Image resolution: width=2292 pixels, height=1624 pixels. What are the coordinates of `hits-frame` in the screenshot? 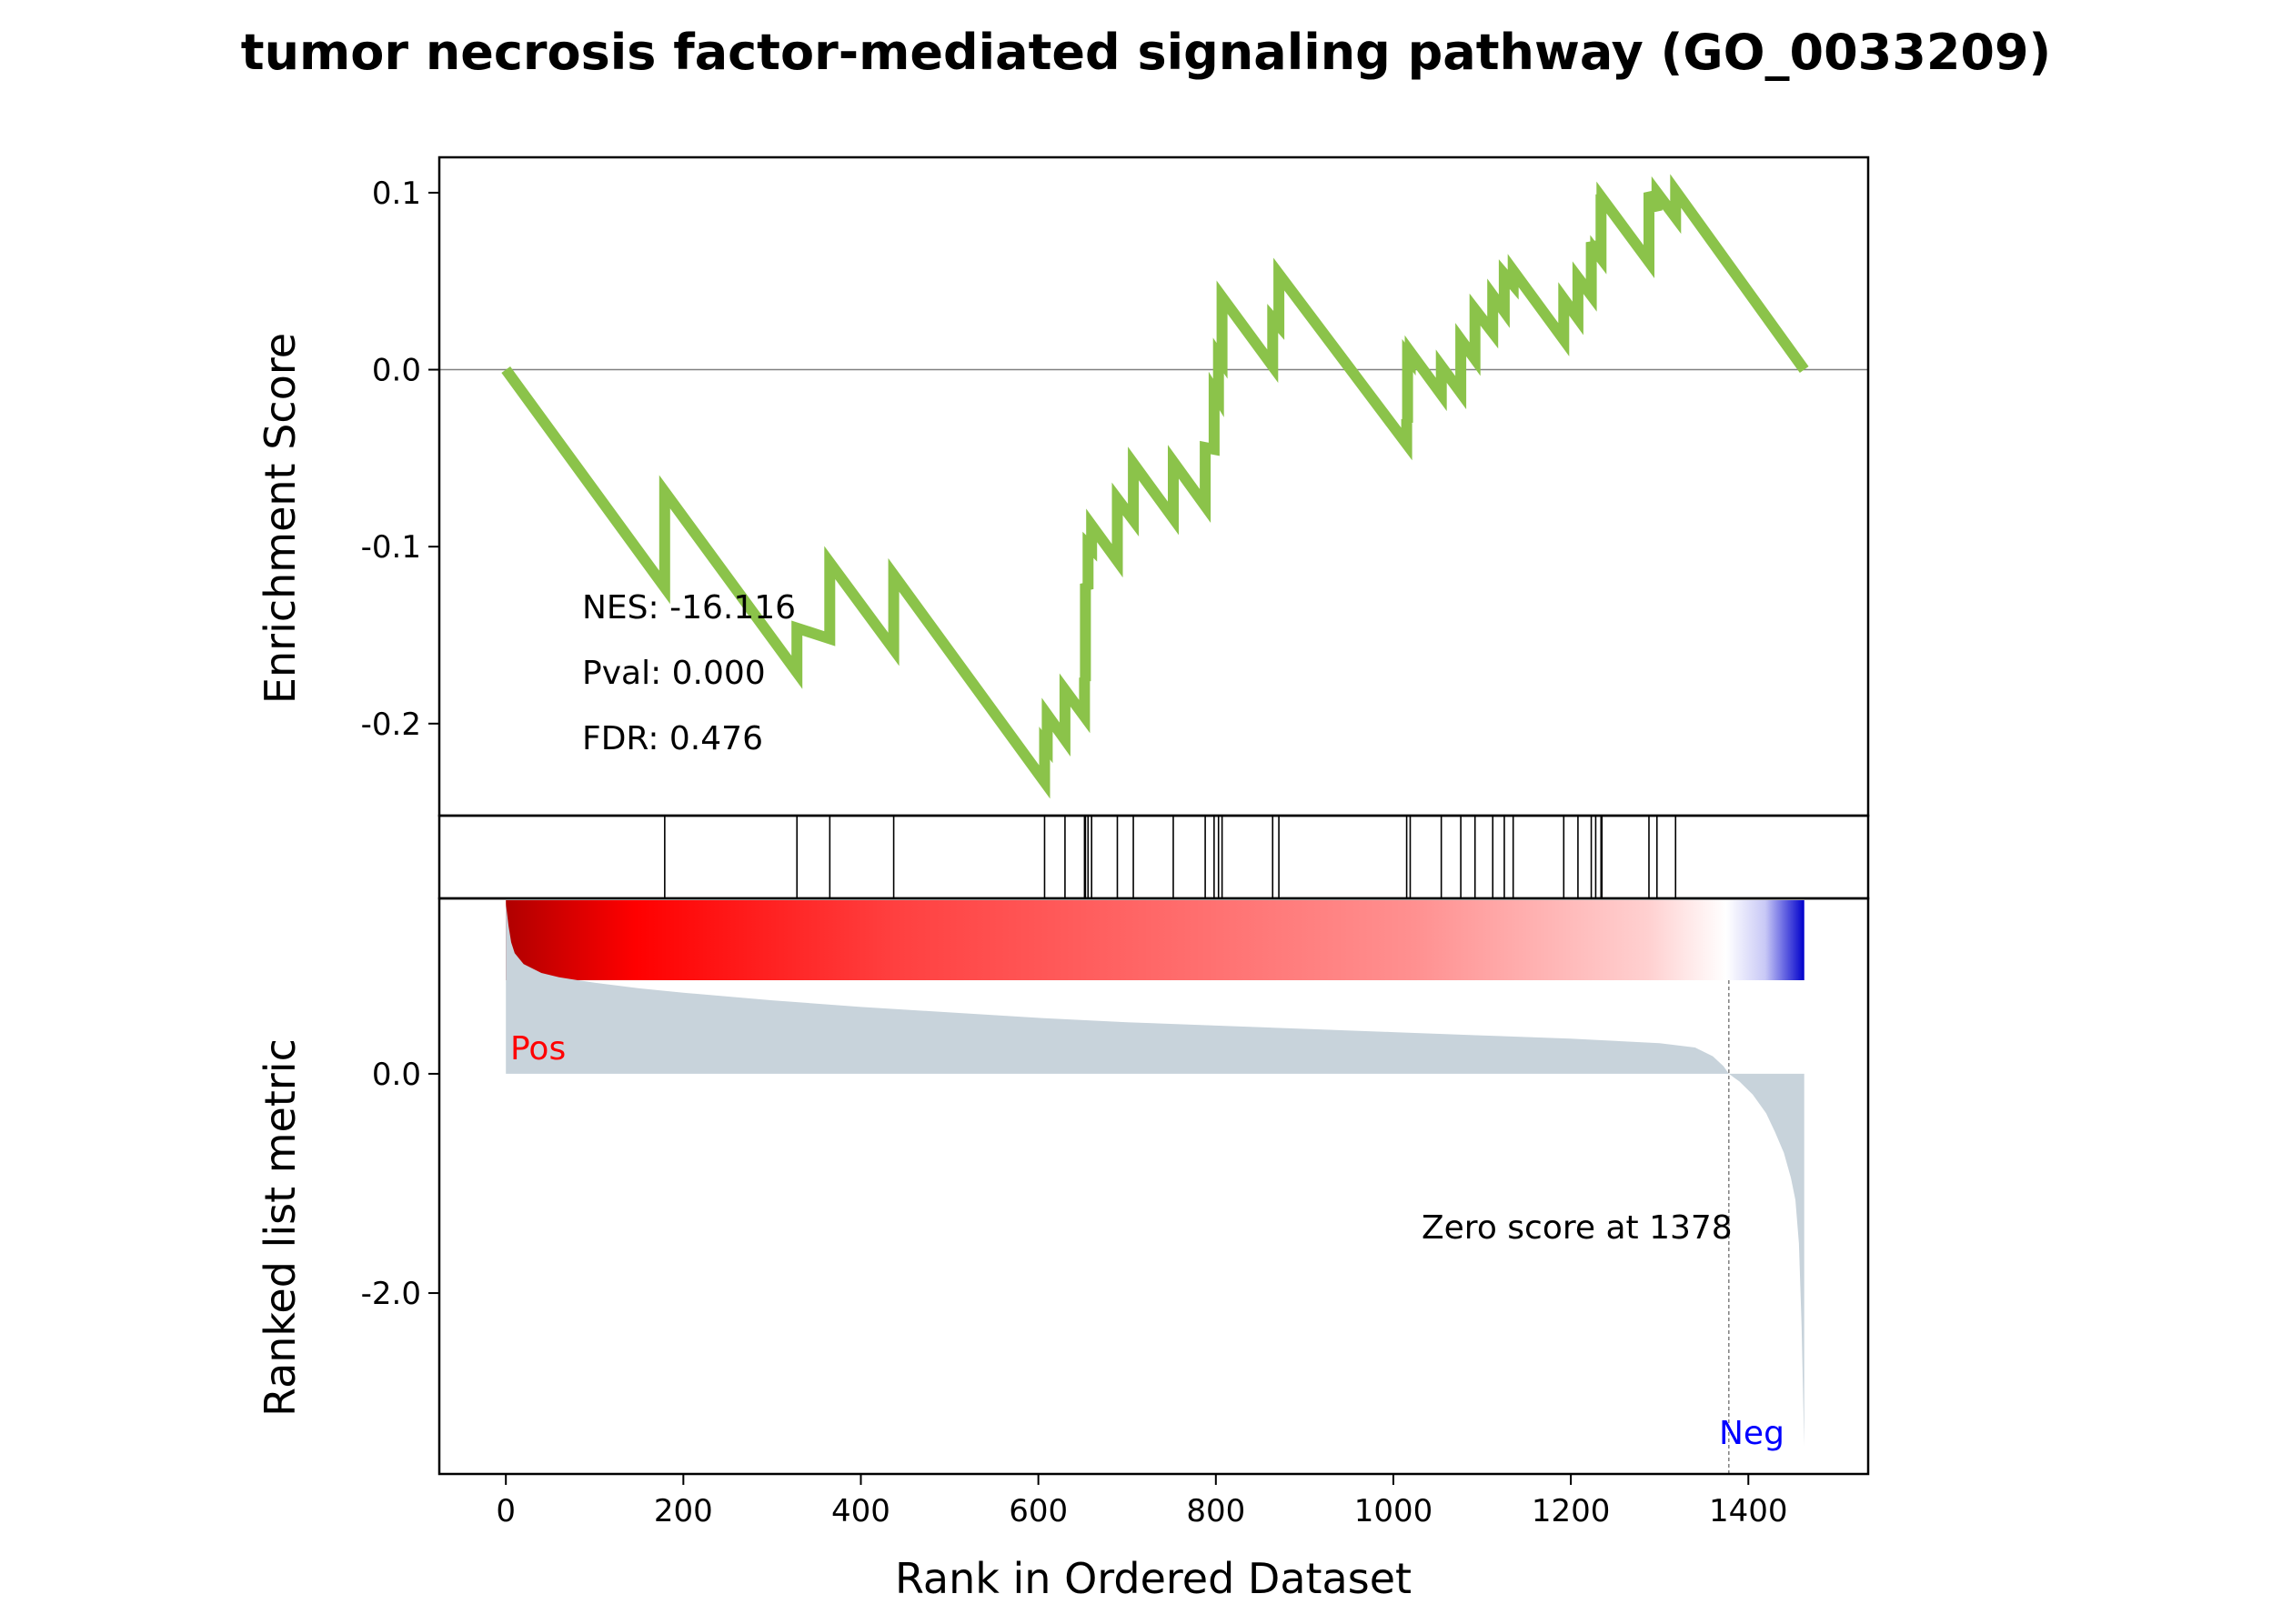 It's located at (1153, 857).